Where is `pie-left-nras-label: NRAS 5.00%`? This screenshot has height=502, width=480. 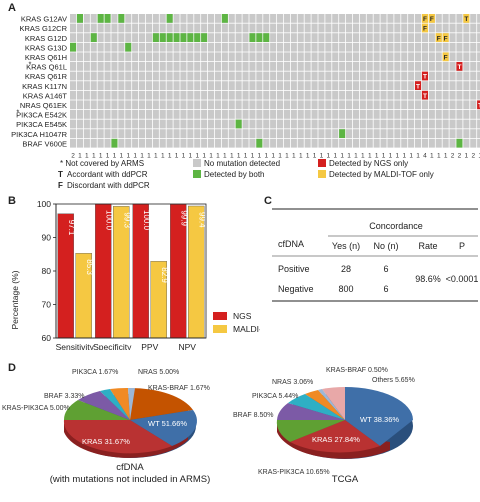
pie-left-nras-label: NRAS 5.00% is located at coordinates (158, 372).